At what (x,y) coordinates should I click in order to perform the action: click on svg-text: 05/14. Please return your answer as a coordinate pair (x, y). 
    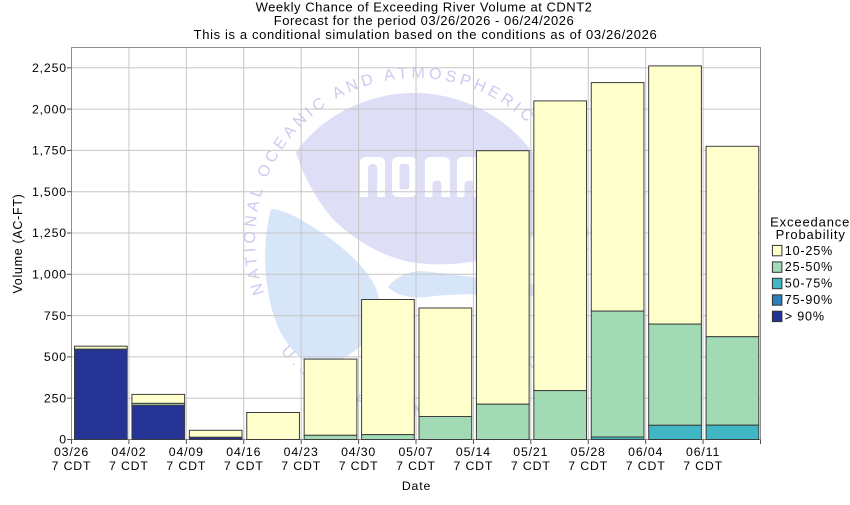
    Looking at the image, I should click on (473, 452).